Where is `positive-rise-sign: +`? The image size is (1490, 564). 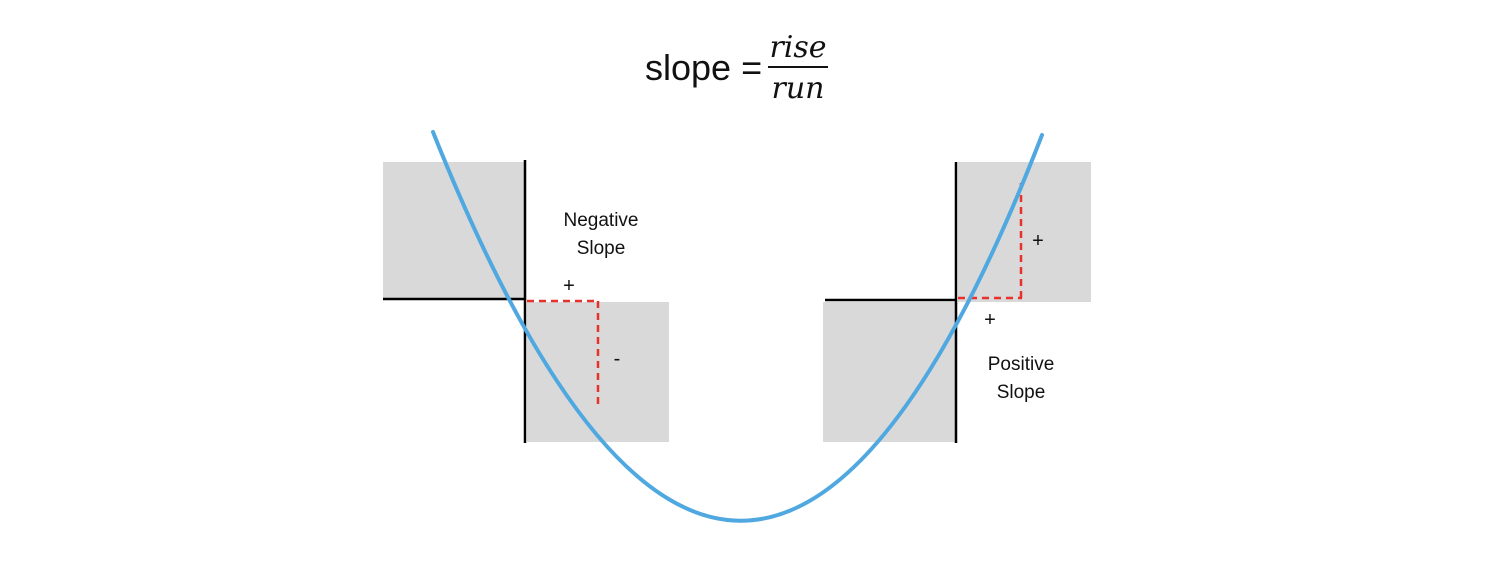
positive-rise-sign: + is located at coordinates (1038, 241).